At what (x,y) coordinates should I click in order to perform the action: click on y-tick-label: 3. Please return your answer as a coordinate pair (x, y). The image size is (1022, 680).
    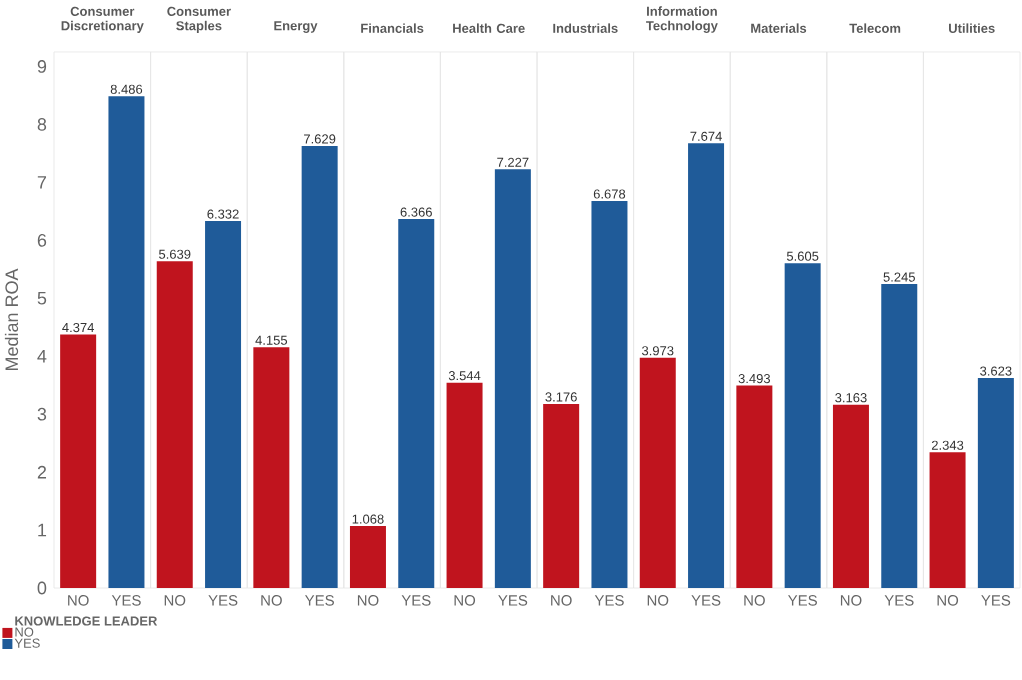
    Looking at the image, I should click on (42, 414).